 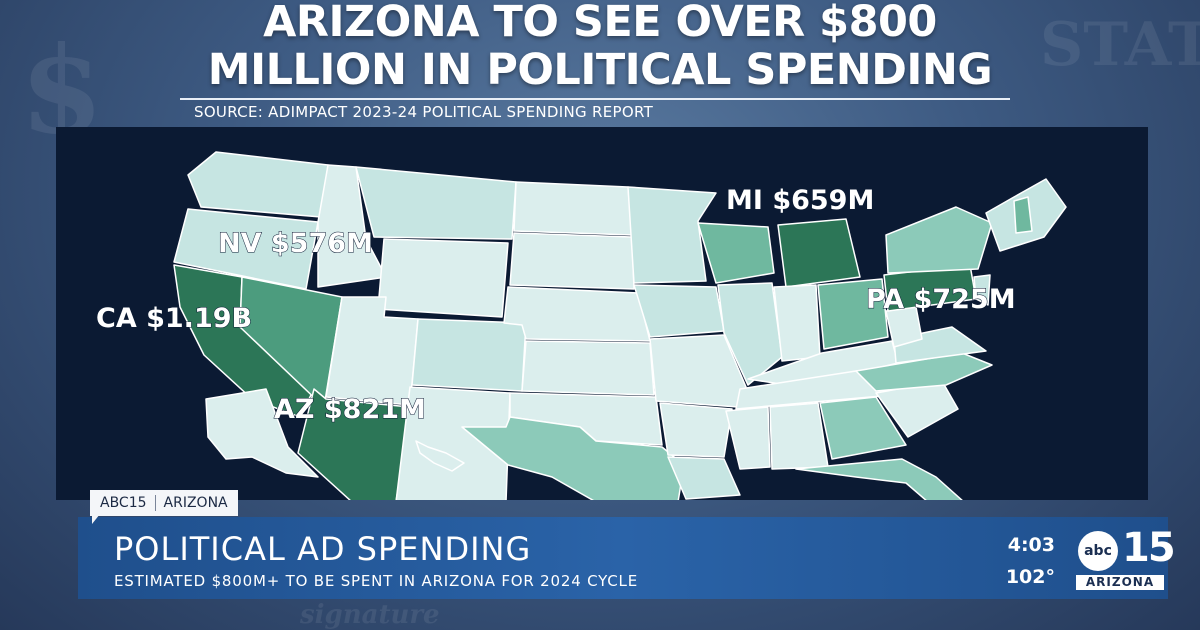 I want to click on time-display: 4:03, so click(x=1031, y=545).